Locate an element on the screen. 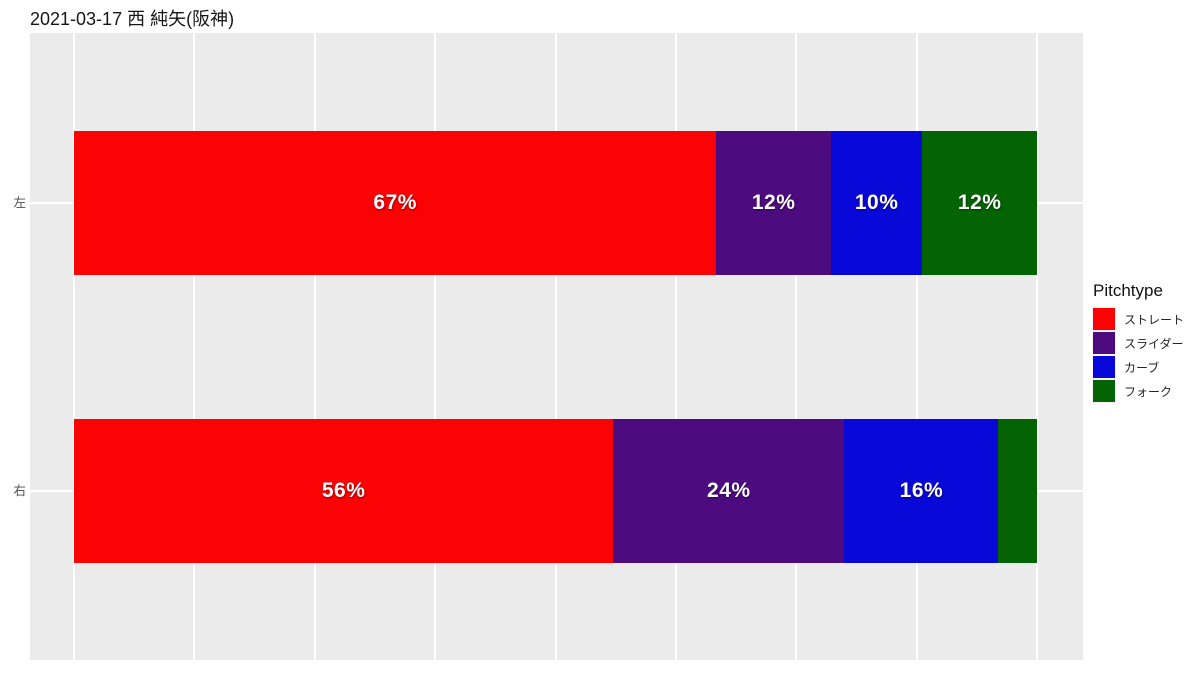  bar-segment: 67% is located at coordinates (395, 203).